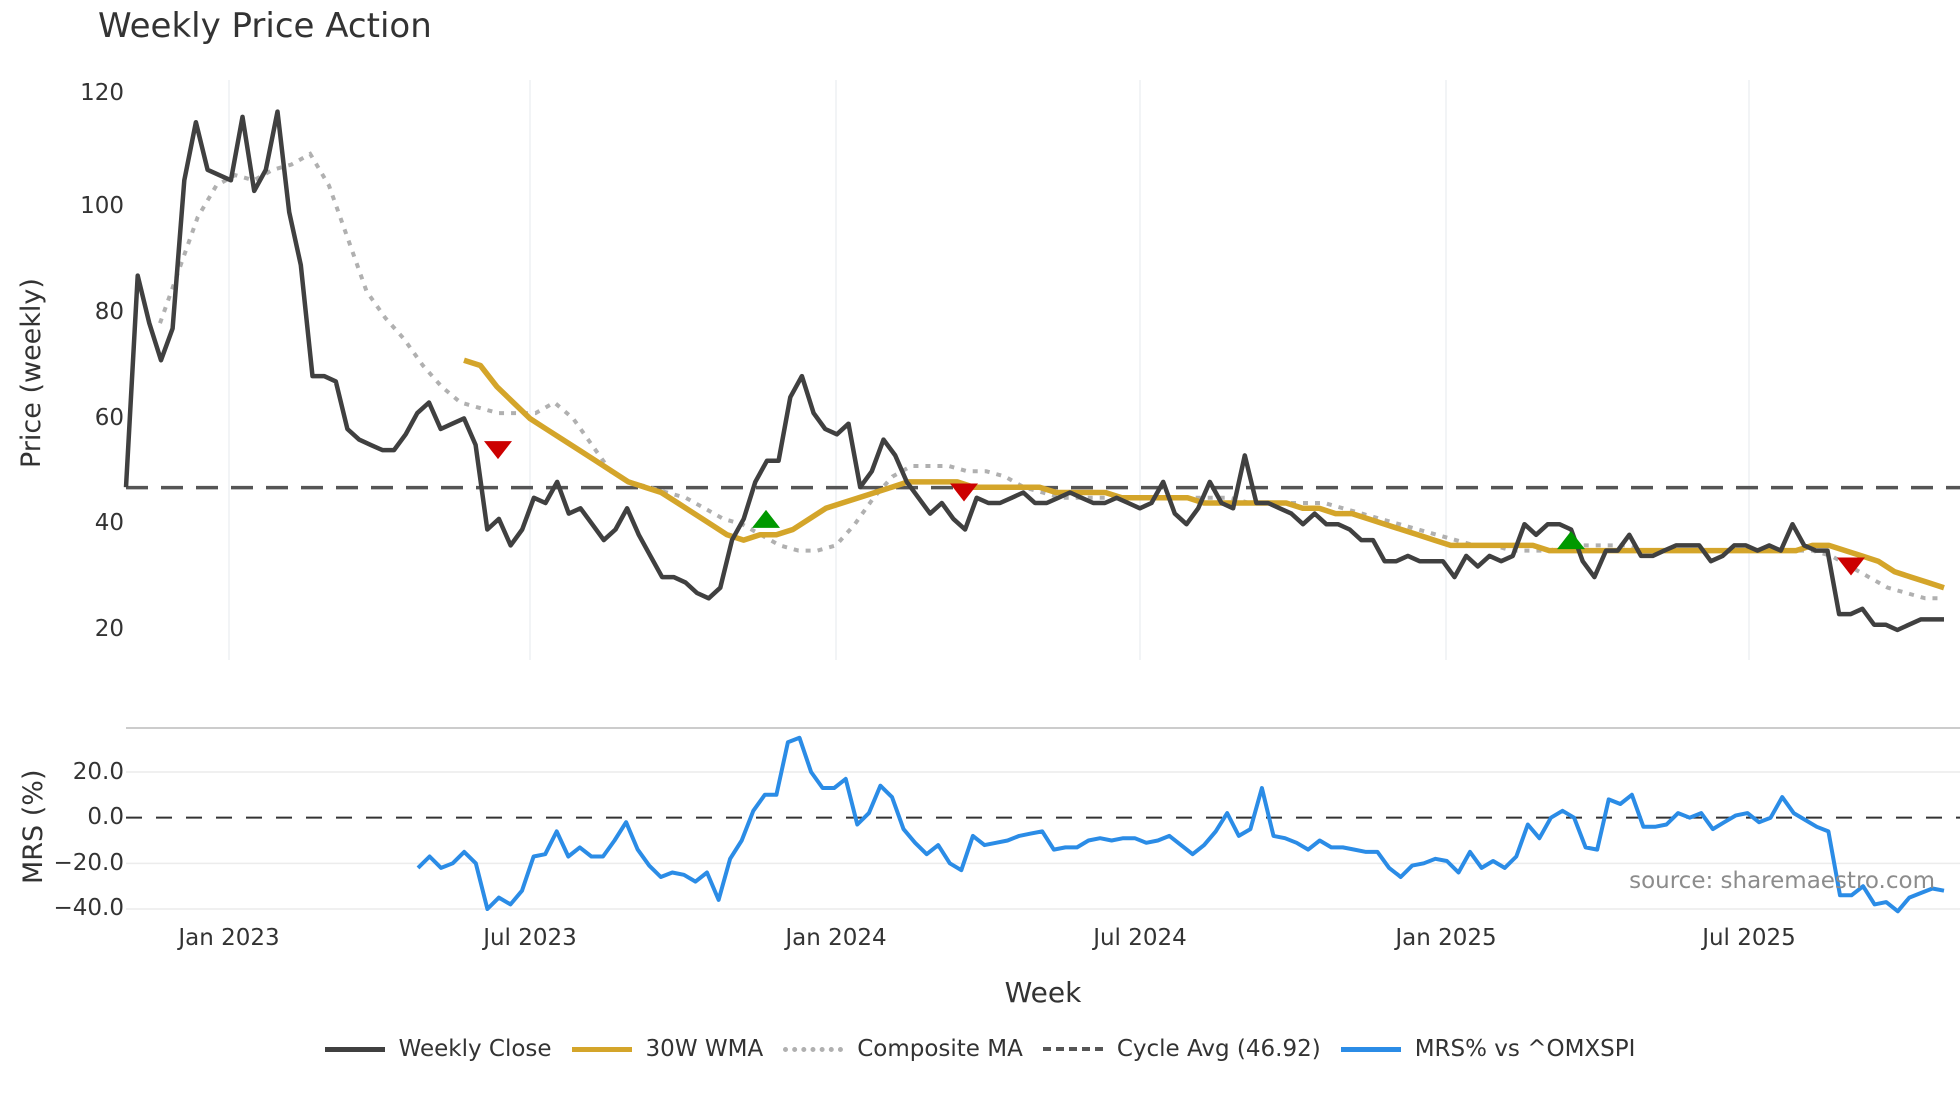 The image size is (1960, 1102). Describe the element at coordinates (98, 772) in the screenshot. I see `mrs-tick-20: 20.0` at that location.